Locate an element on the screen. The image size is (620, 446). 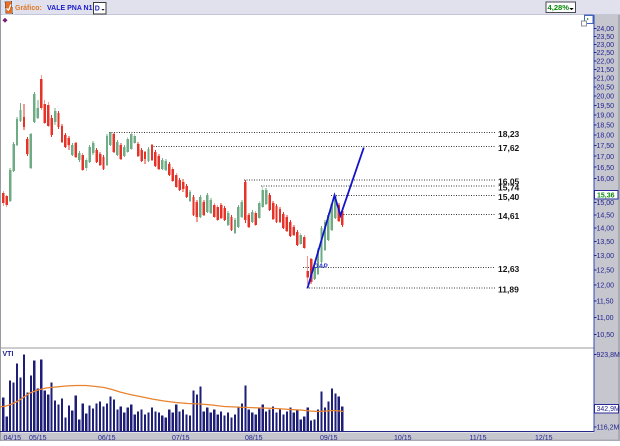
svg-text: 11/15 is located at coordinates (478, 438).